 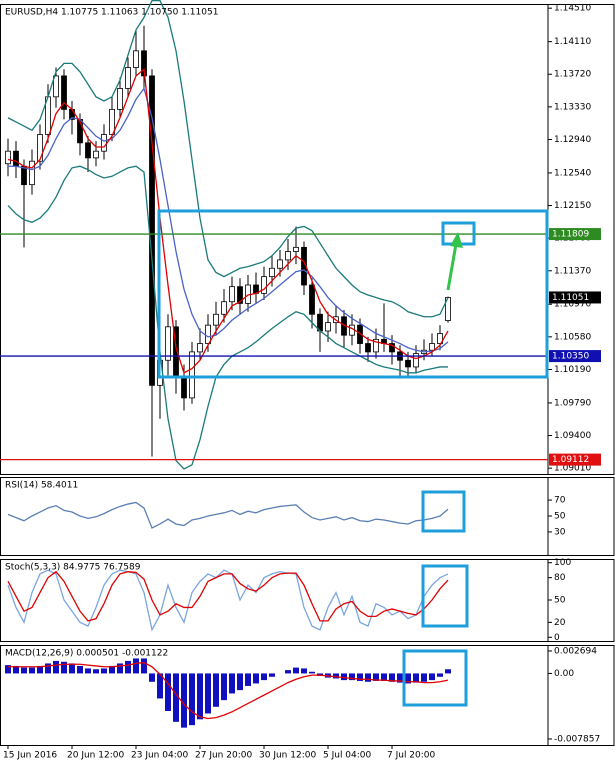 I want to click on panel-title: RSI(14) 58.4011, so click(x=41, y=486).